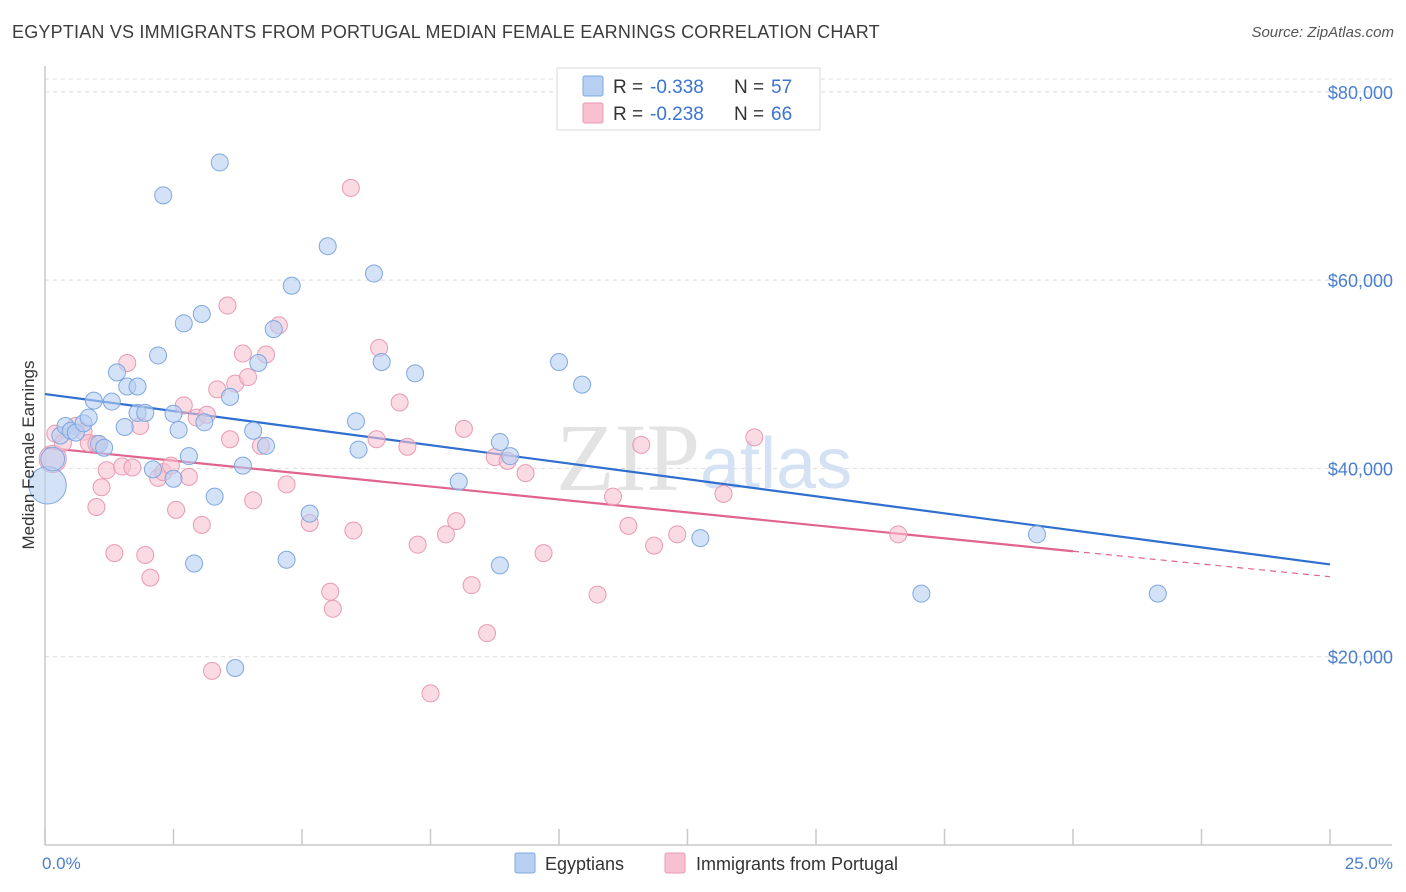  I want to click on y-tick-label: $20,000, so click(1360, 658).